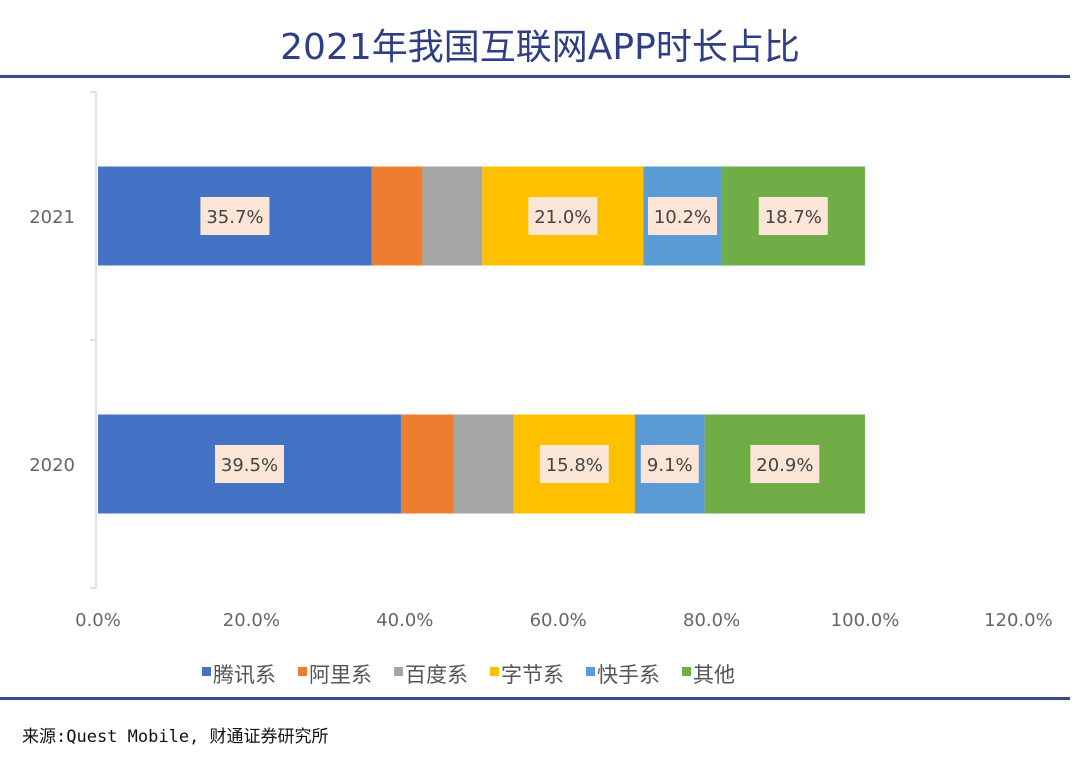 Image resolution: width=1080 pixels, height=765 pixels. I want to click on footer-divider, so click(535, 698).